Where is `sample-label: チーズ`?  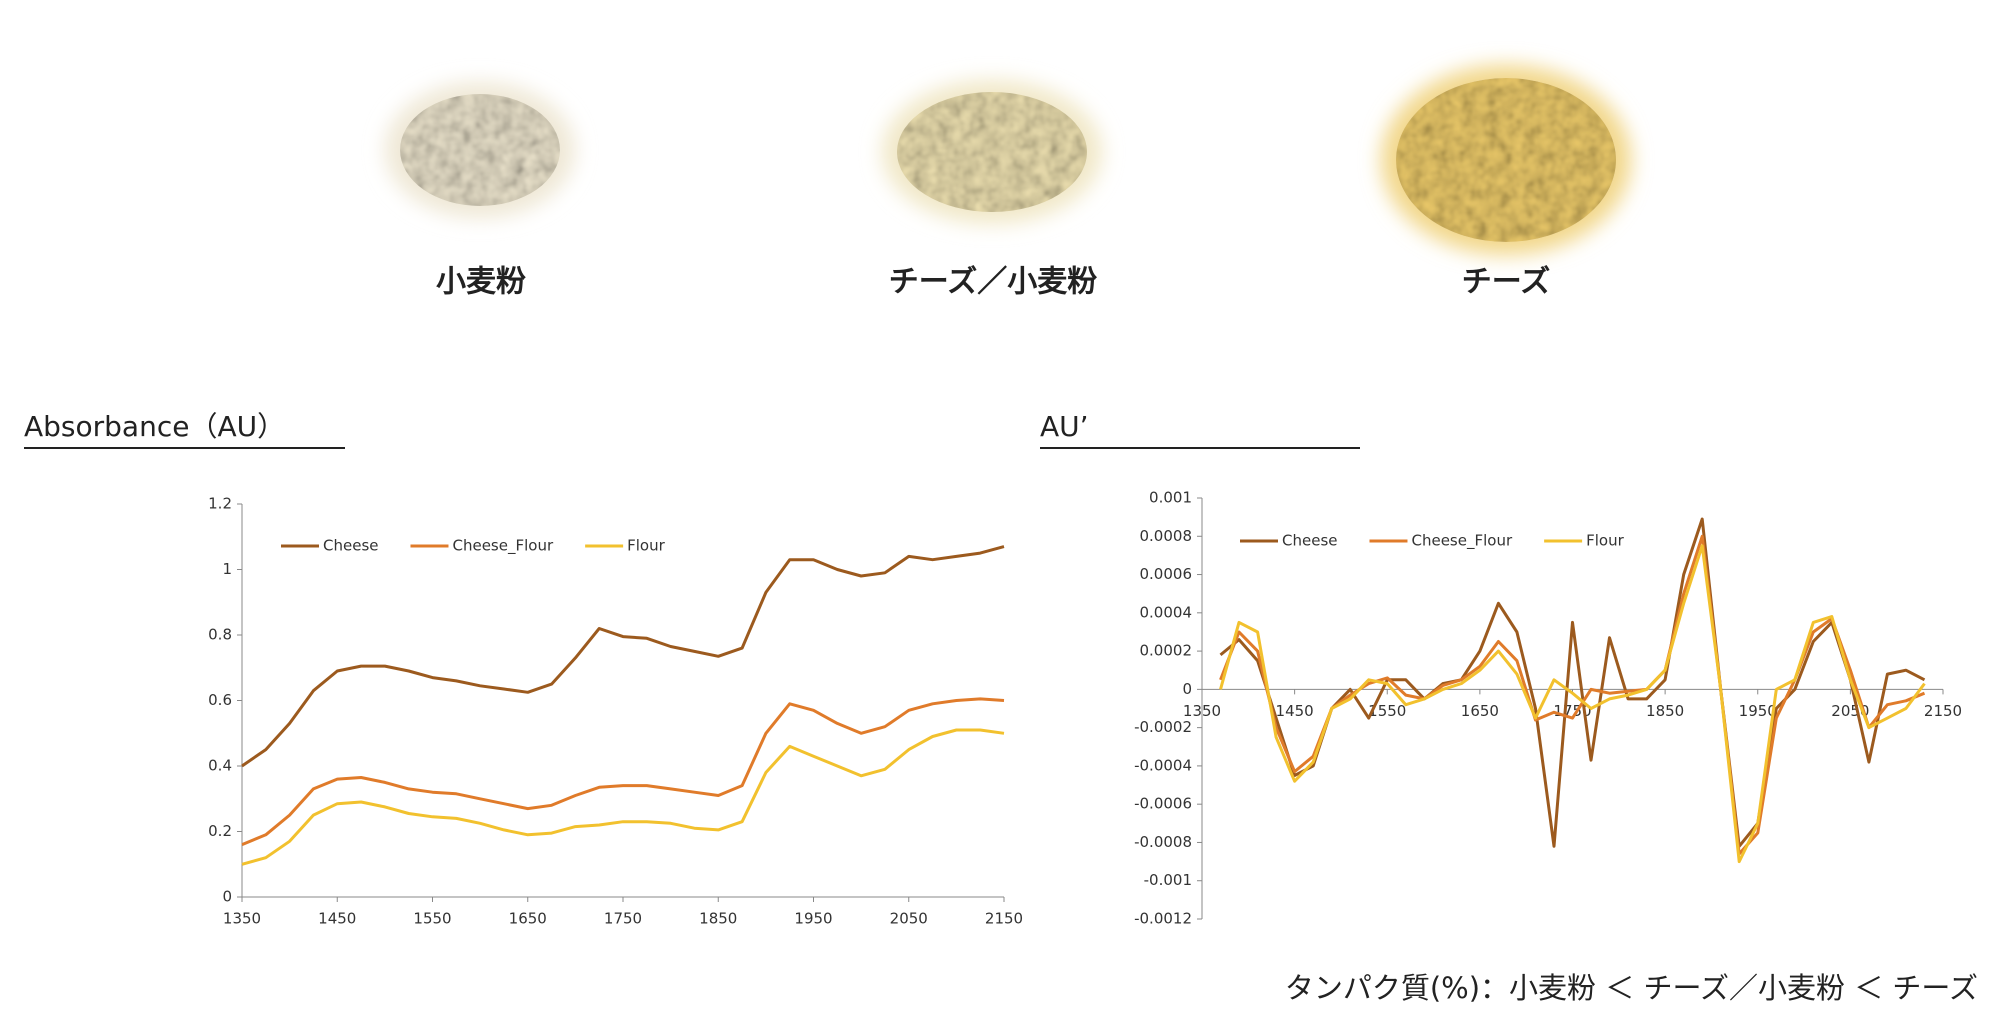 sample-label: チーズ is located at coordinates (1506, 282).